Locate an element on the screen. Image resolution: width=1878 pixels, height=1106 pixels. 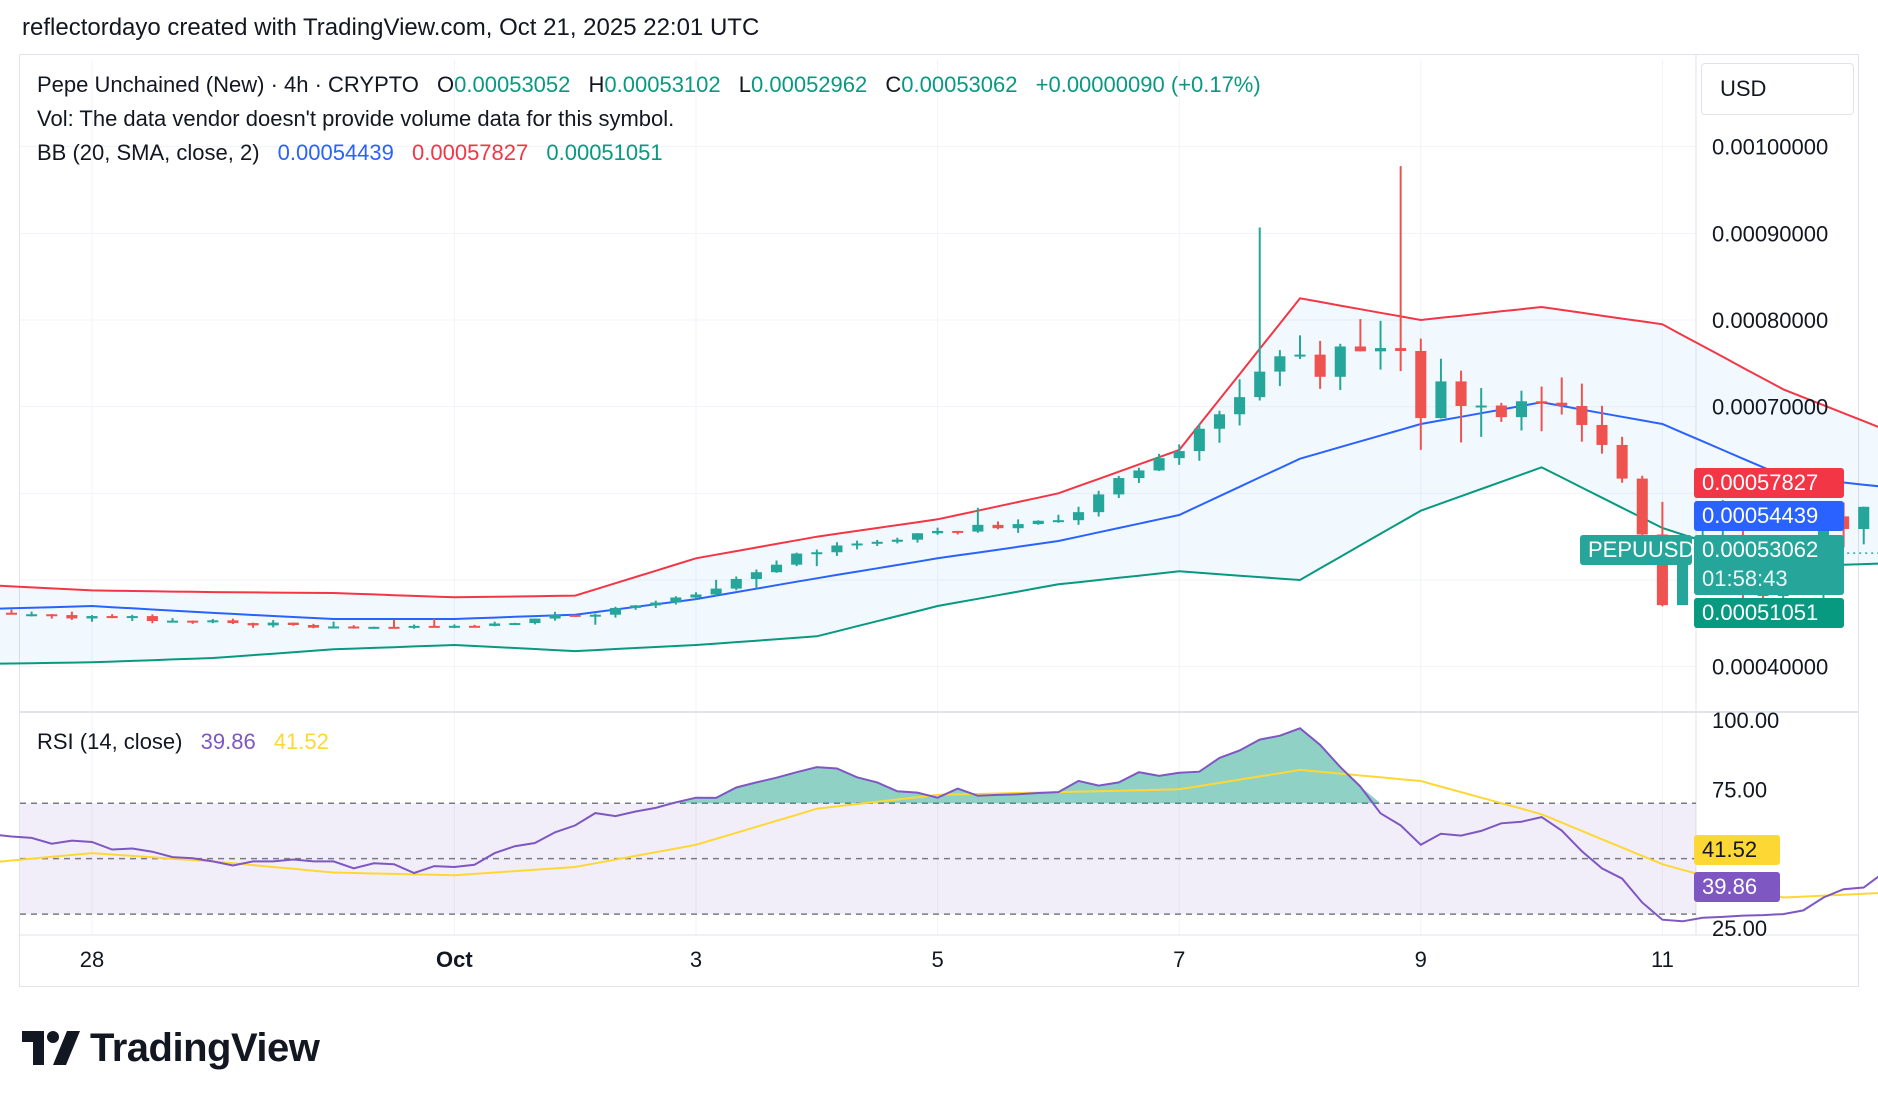
last-price-tag: 0.00053062 01:58:43 is located at coordinates (1769, 565).